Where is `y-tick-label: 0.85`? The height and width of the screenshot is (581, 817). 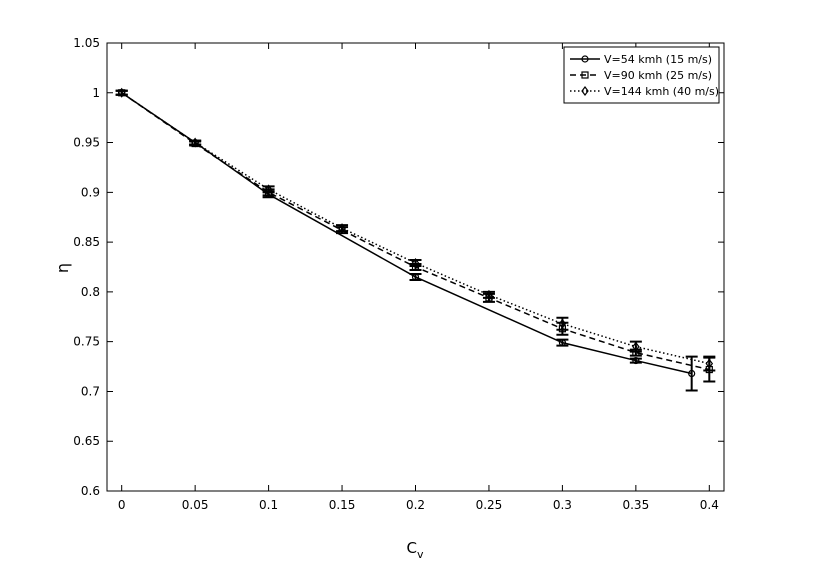 y-tick-label: 0.85 is located at coordinates (86, 242).